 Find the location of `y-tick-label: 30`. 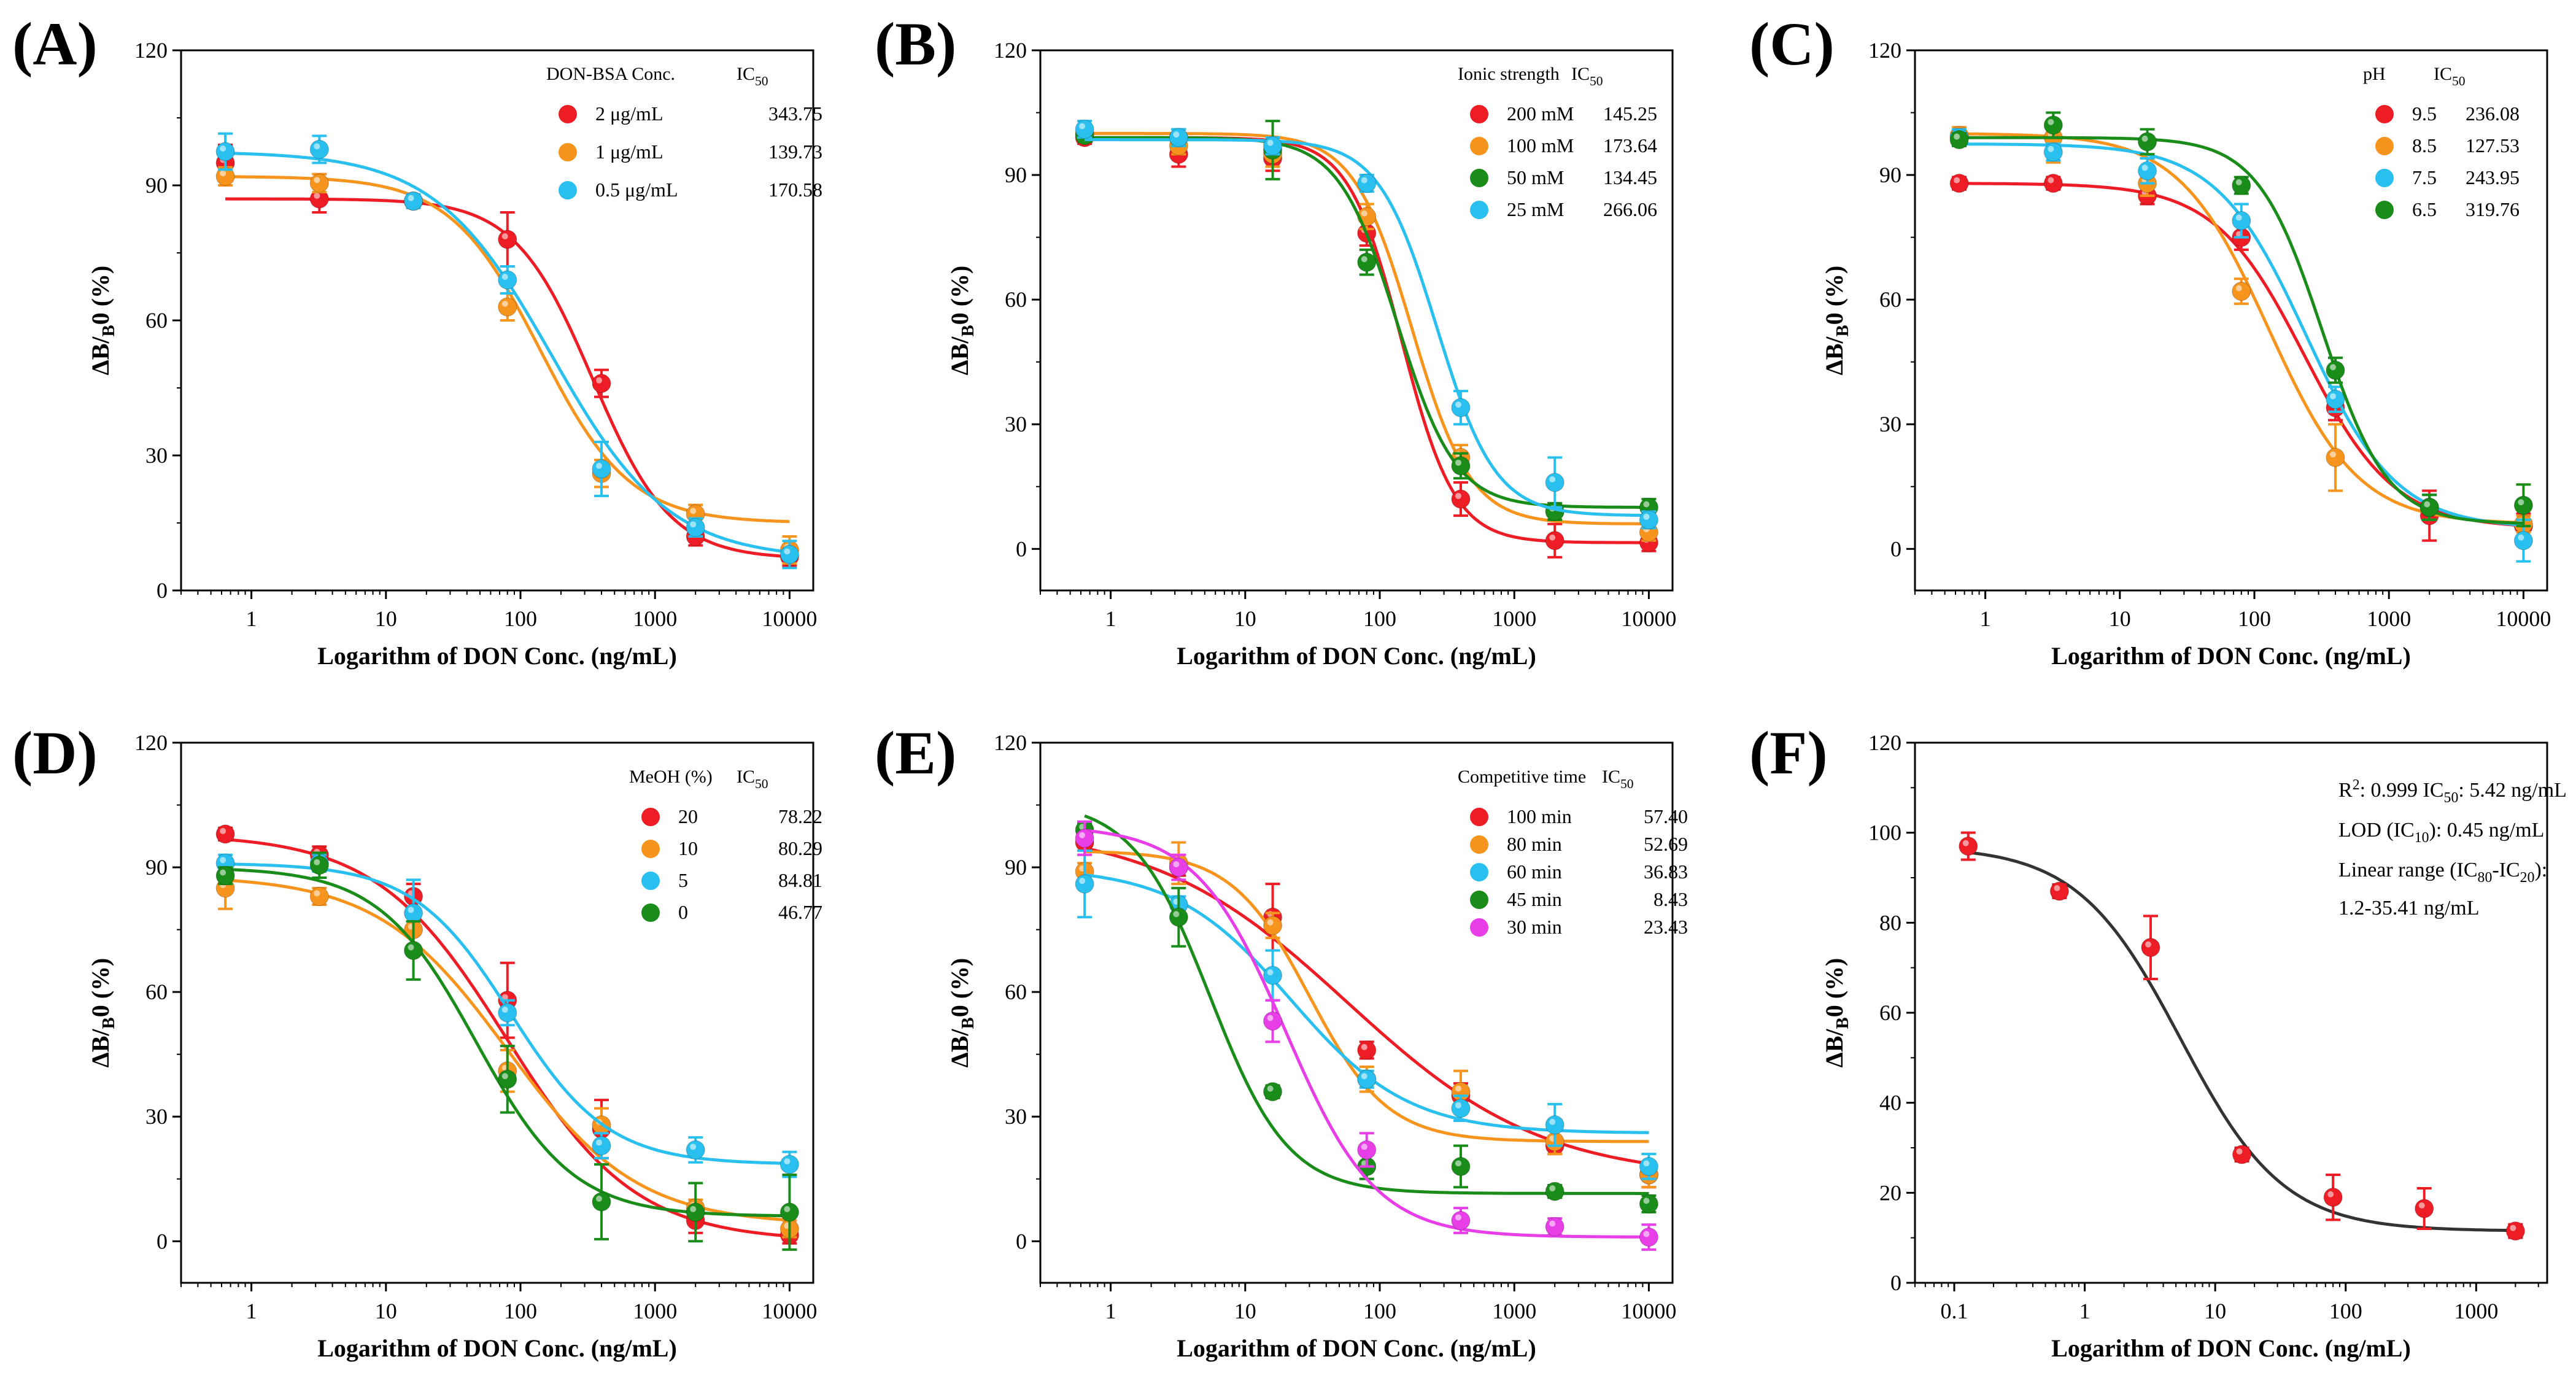

y-tick-label: 30 is located at coordinates (1016, 424).